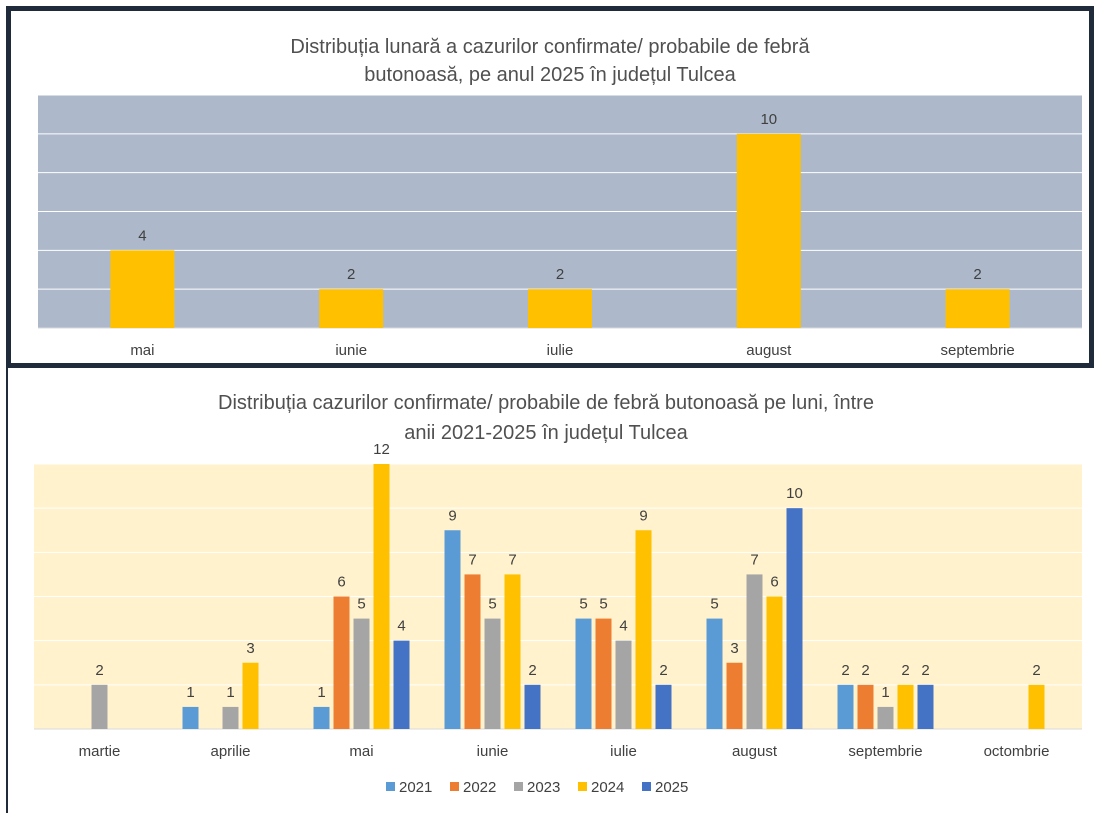  What do you see at coordinates (560, 350) in the screenshot?
I see `chart1-category-label: iulie` at bounding box center [560, 350].